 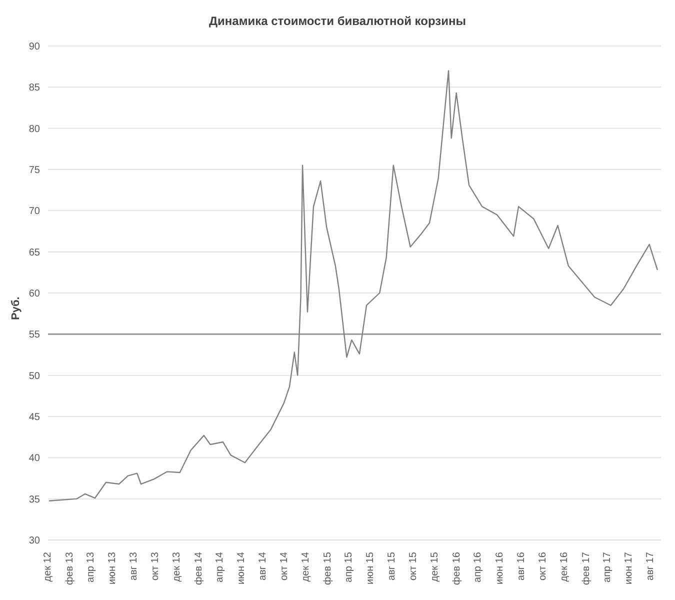 What do you see at coordinates (34, 212) in the screenshot?
I see `y-tick-label: 70` at bounding box center [34, 212].